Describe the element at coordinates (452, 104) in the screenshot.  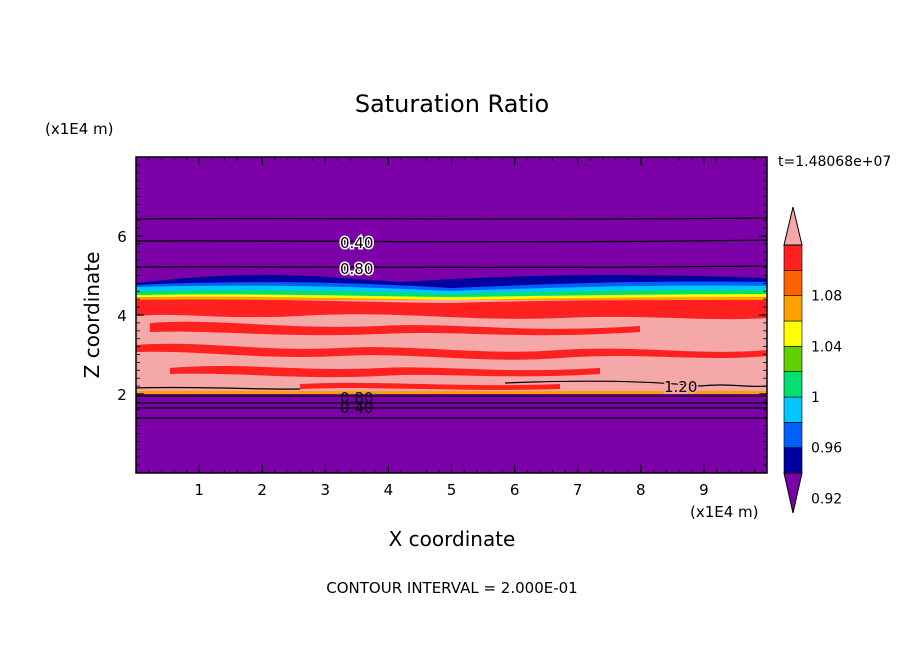
I see `chart-title: Saturation Ratio` at that location.